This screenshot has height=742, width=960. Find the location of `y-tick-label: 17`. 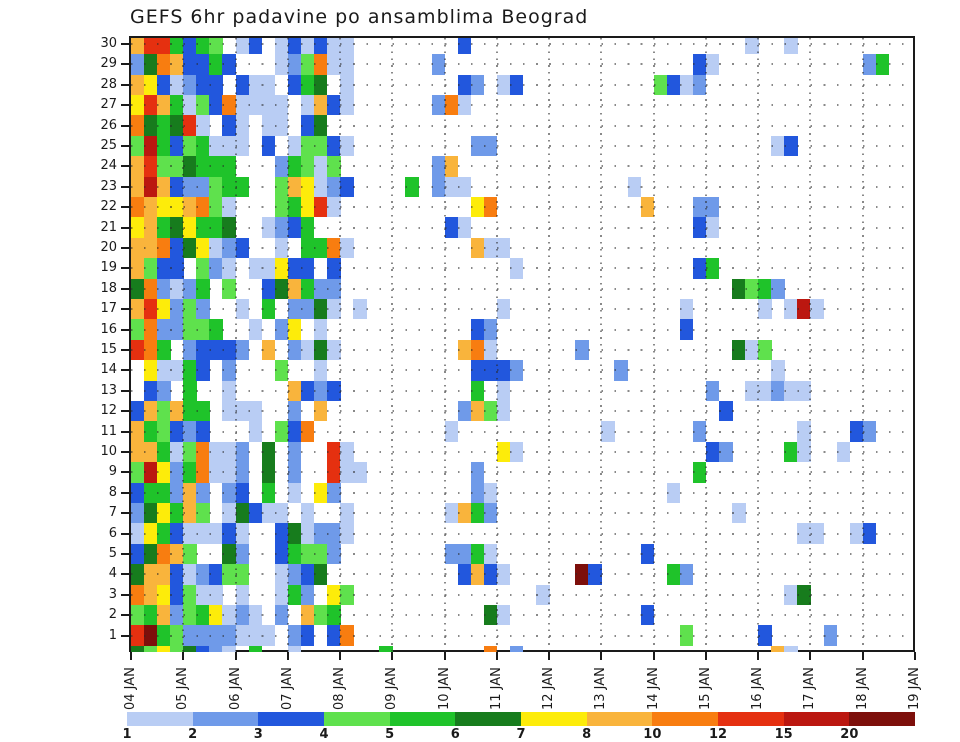

y-tick-label: 17 is located at coordinates (108, 309).